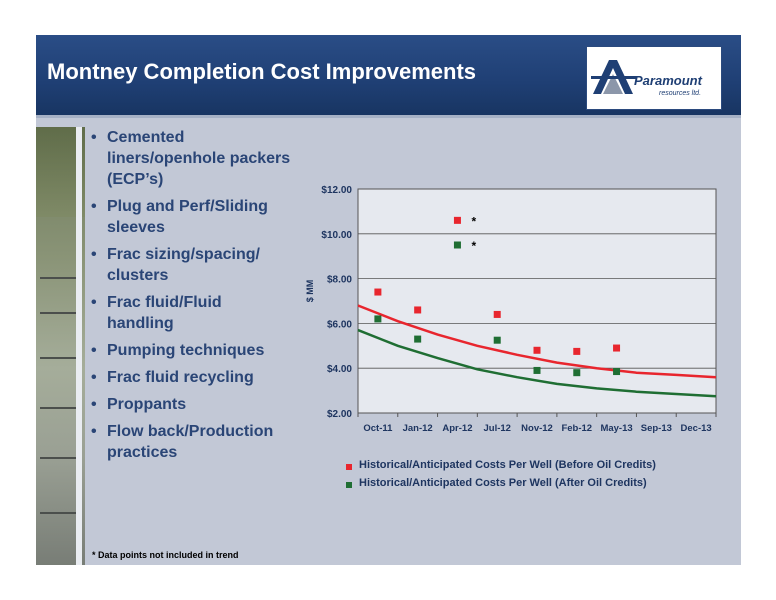 This screenshot has width=776, height=600. What do you see at coordinates (147, 404) in the screenshot?
I see `bullet-text: Proppants` at bounding box center [147, 404].